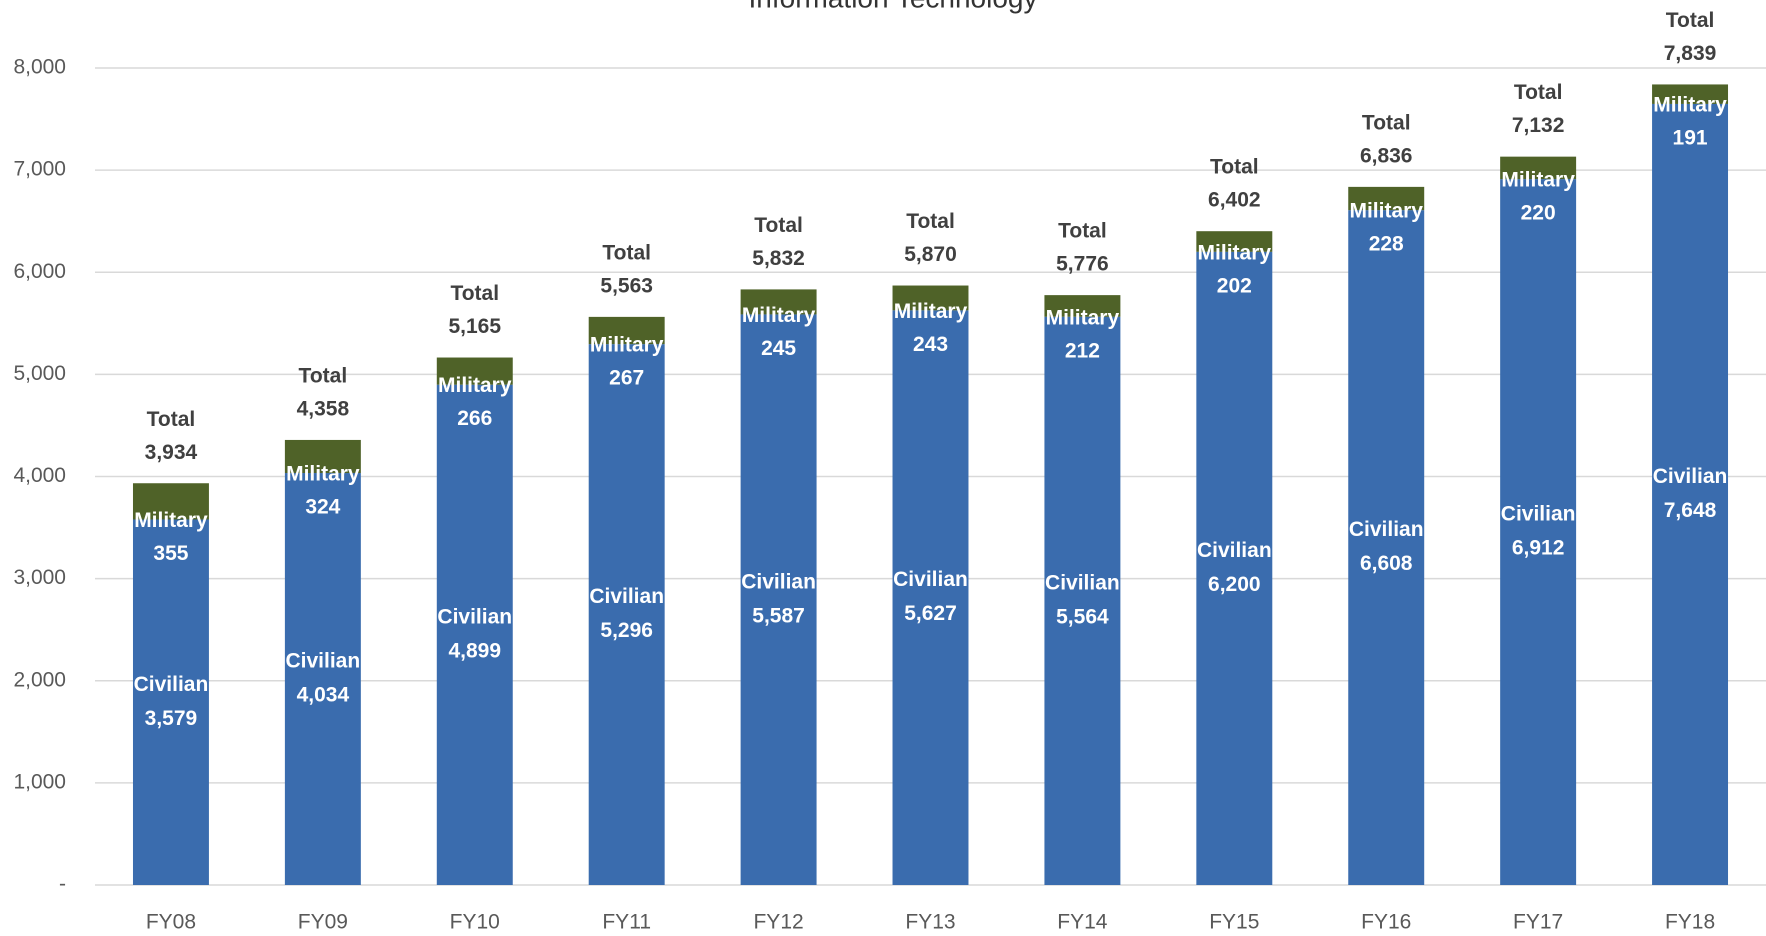 This screenshot has height=936, width=1766. Describe the element at coordinates (62, 884) in the screenshot. I see `y-tick-label: -` at that location.